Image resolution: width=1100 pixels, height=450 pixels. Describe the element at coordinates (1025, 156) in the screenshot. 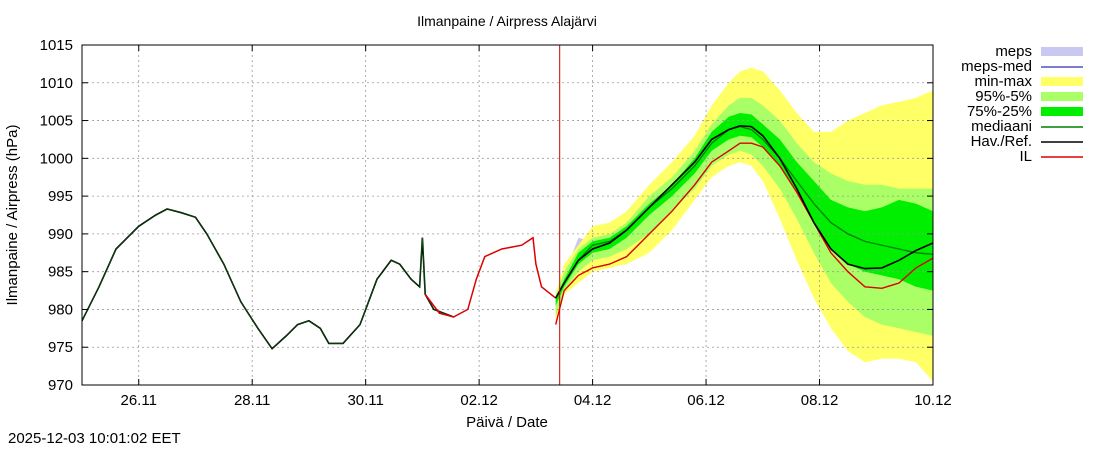

I see `legend-label-il: IL` at that location.